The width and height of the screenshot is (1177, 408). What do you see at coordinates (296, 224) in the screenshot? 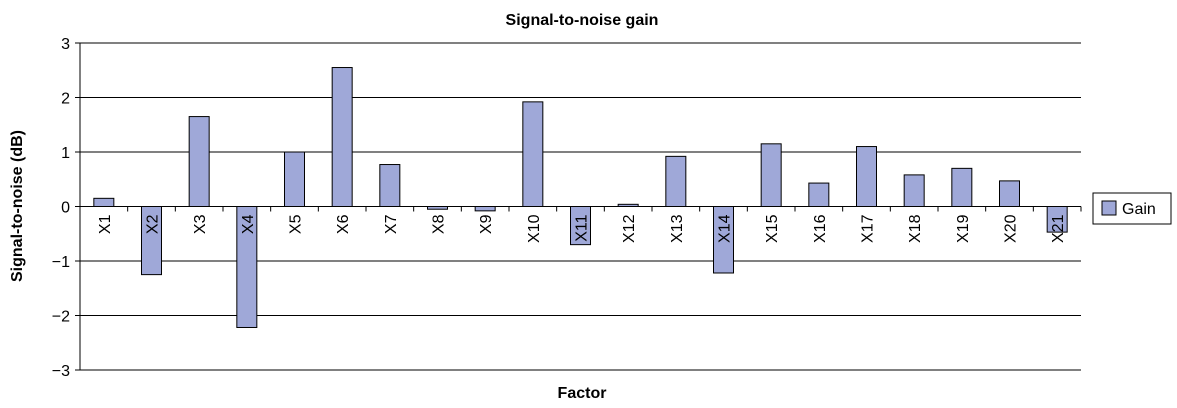
I see `x-tick-label-x5: X5` at bounding box center [296, 224].